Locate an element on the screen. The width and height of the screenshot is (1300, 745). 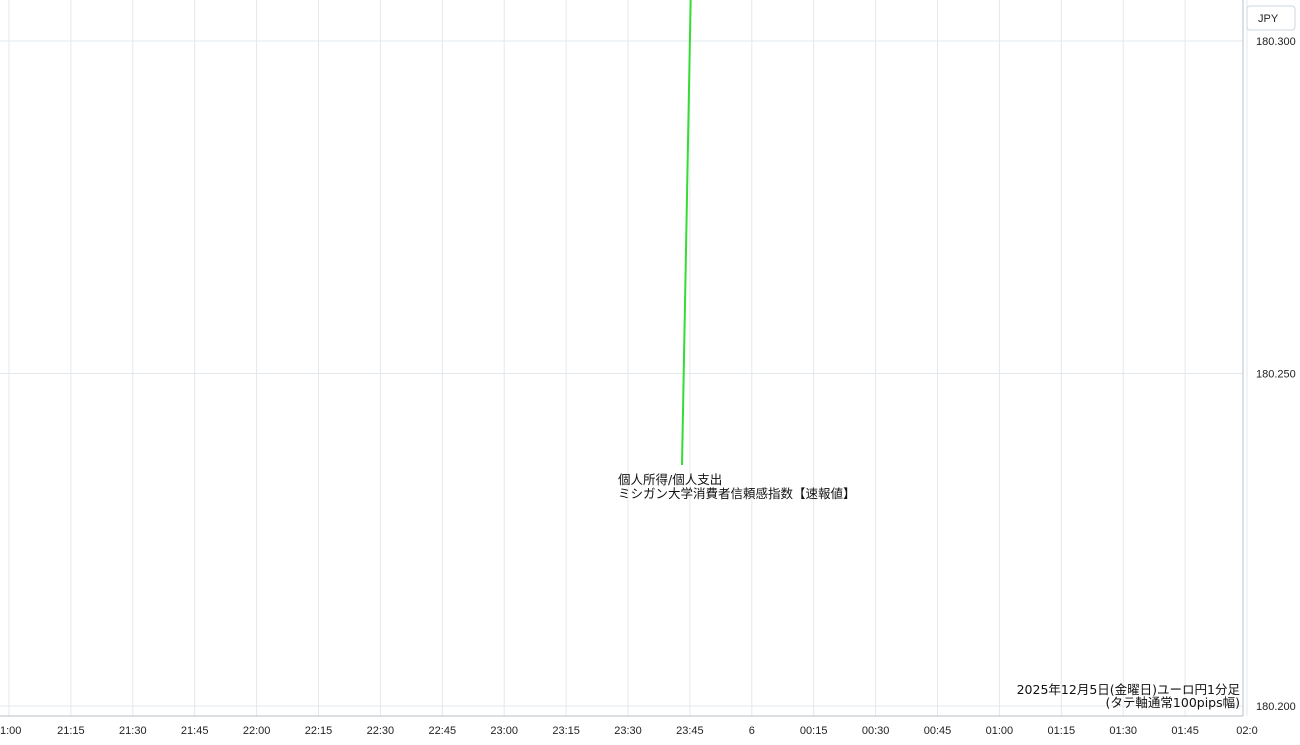
x-tick-label: 01:00 is located at coordinates (1000, 731).